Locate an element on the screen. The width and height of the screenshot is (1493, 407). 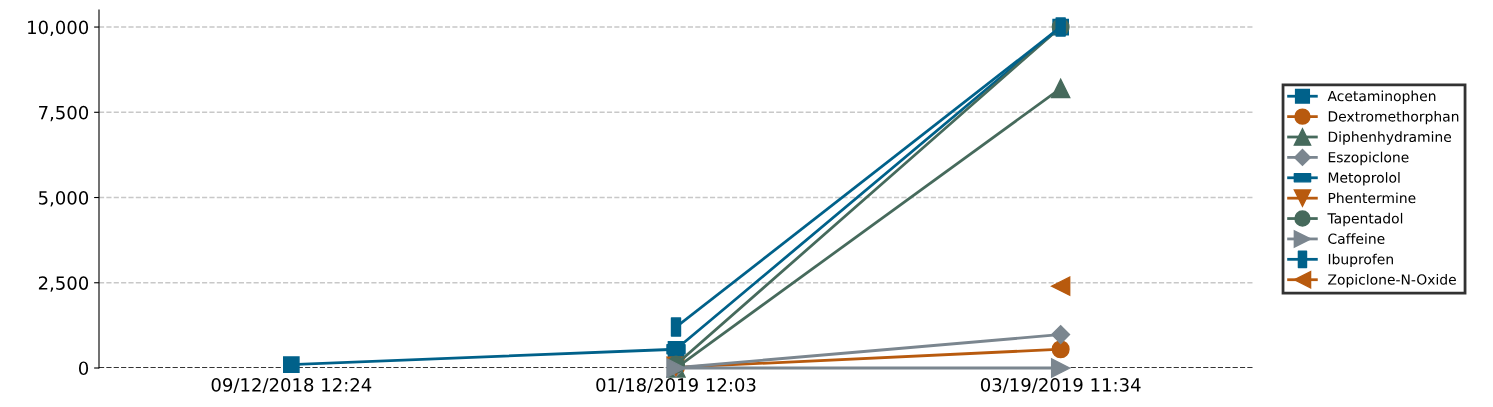
legend-label: Phentermine is located at coordinates (1372, 198).